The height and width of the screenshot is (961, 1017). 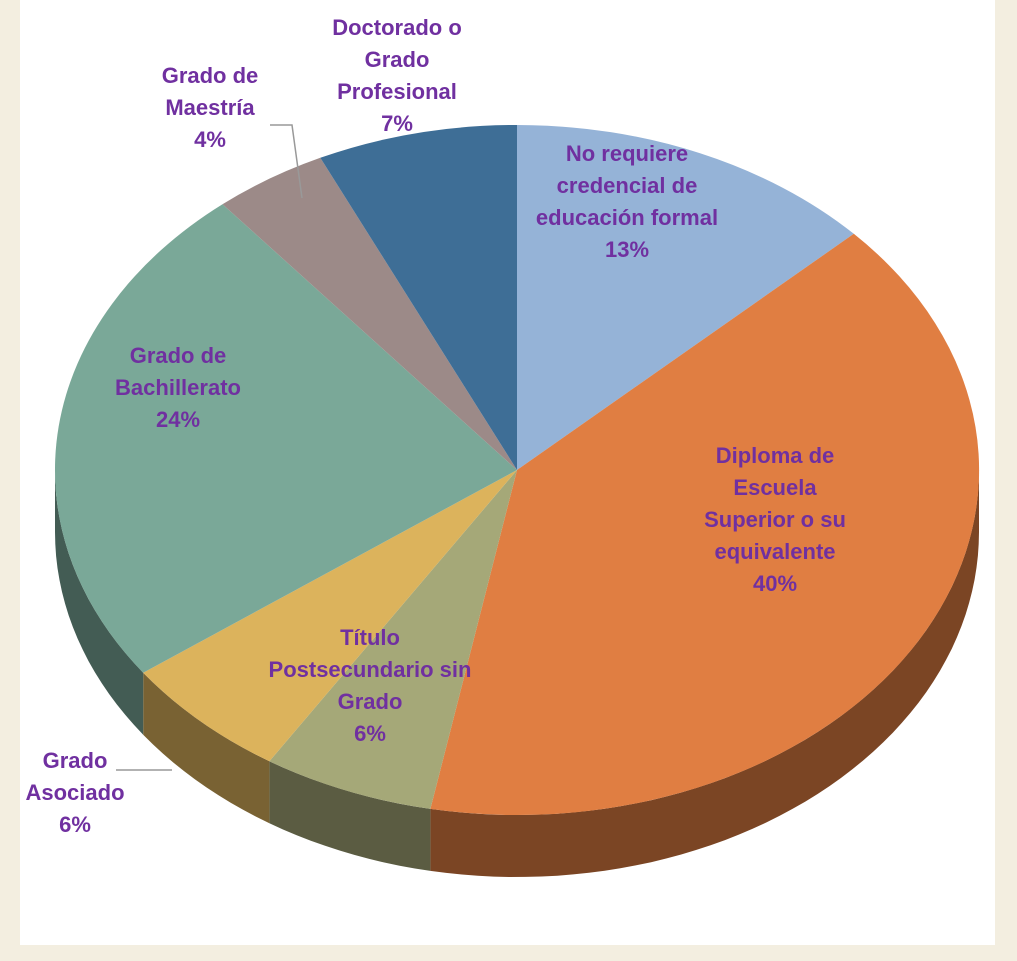 What do you see at coordinates (178, 419) in the screenshot?
I see `value-label: 24%` at bounding box center [178, 419].